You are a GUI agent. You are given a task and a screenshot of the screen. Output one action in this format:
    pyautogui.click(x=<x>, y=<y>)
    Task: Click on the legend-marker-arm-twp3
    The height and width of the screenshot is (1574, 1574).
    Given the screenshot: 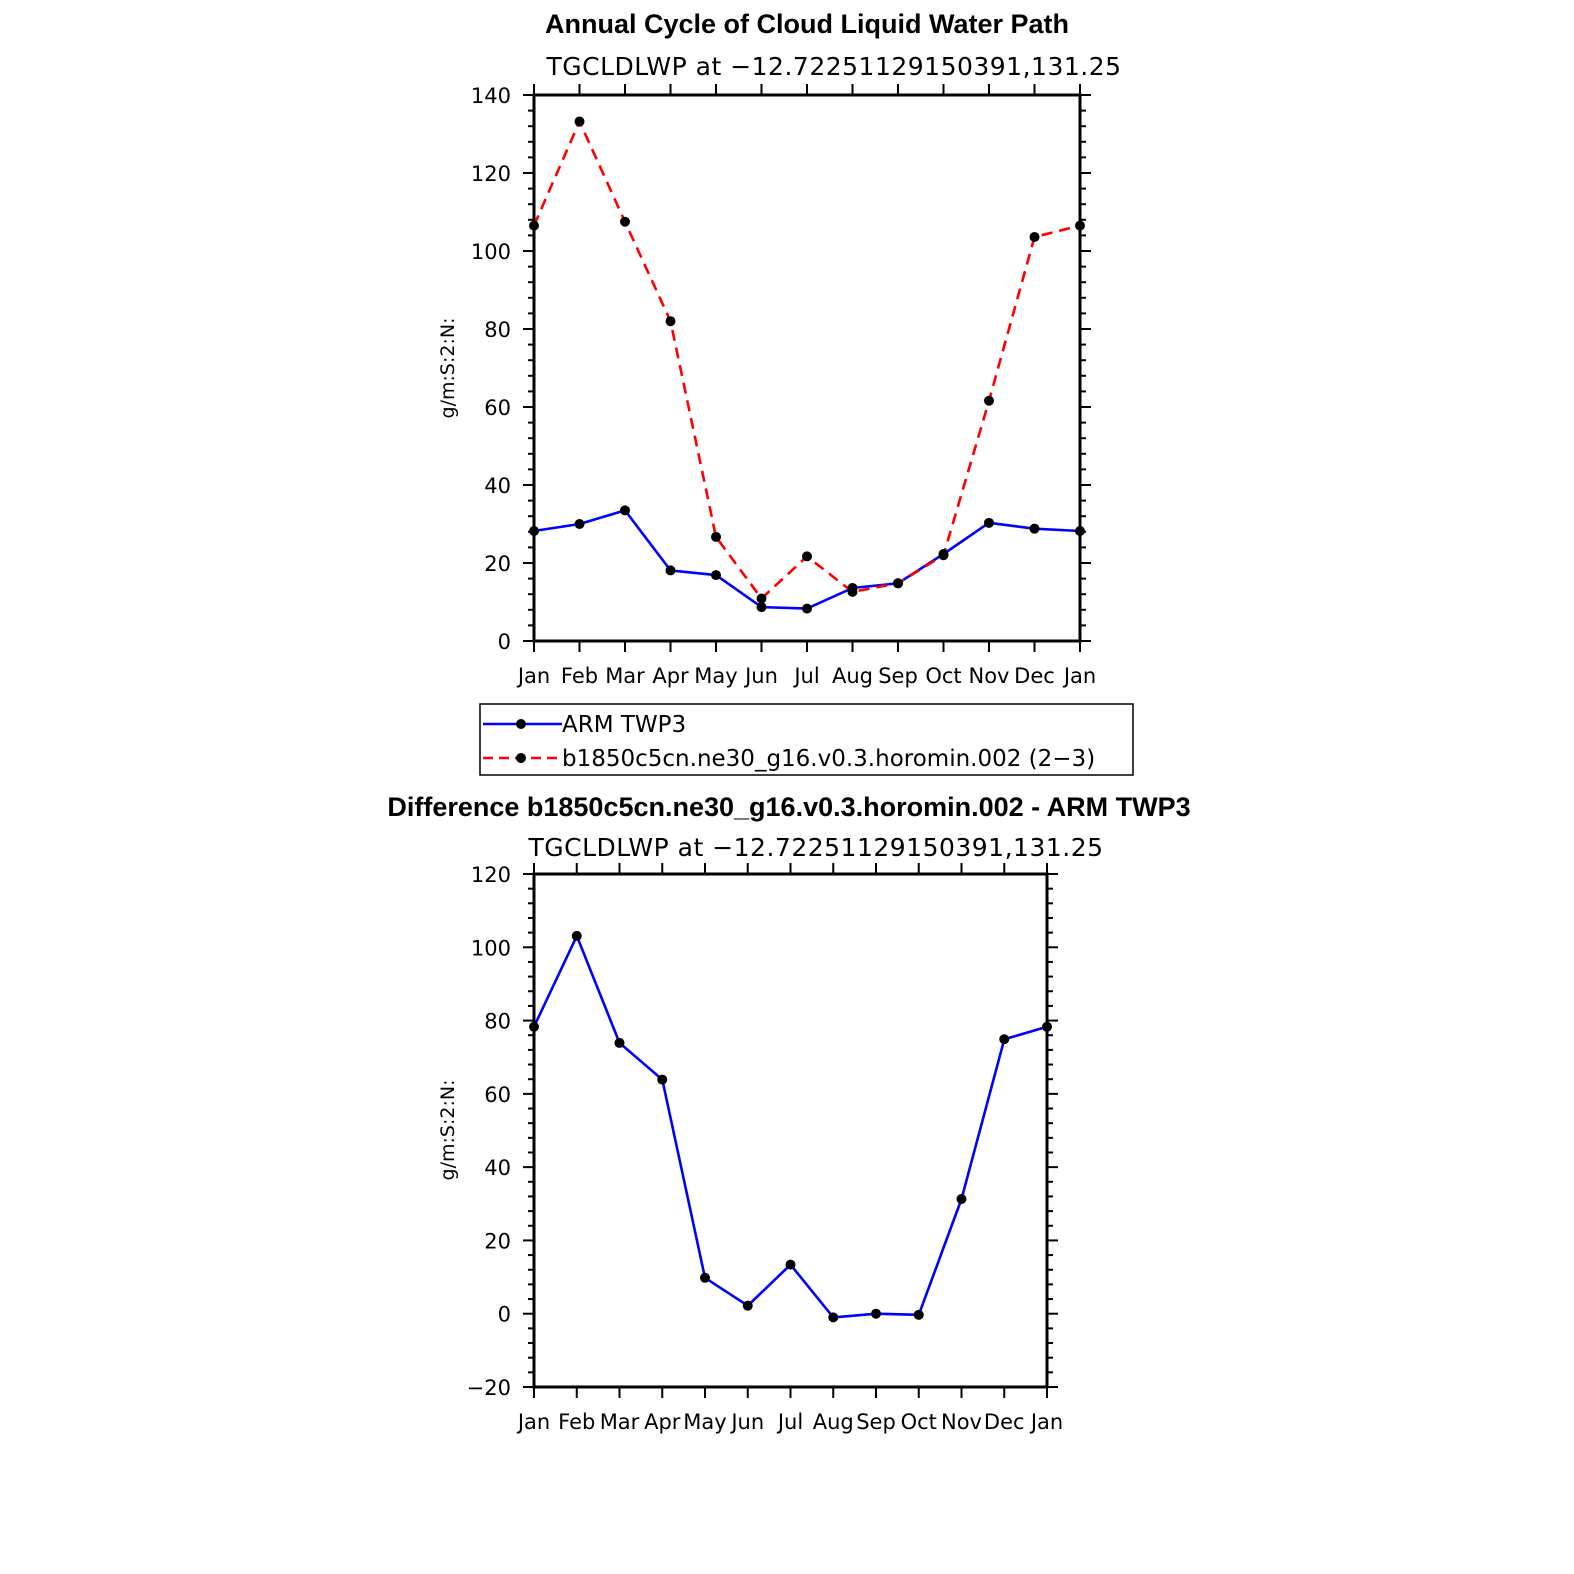 What is the action you would take?
    pyautogui.click(x=521, y=724)
    